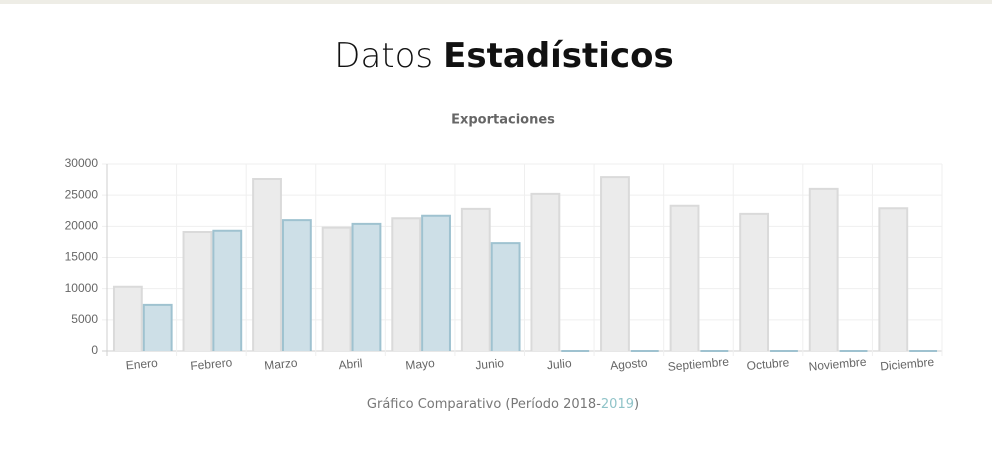 Image resolution: width=992 pixels, height=455 pixels. Describe the element at coordinates (907, 364) in the screenshot. I see `x-tick-label: Diciembre` at that location.